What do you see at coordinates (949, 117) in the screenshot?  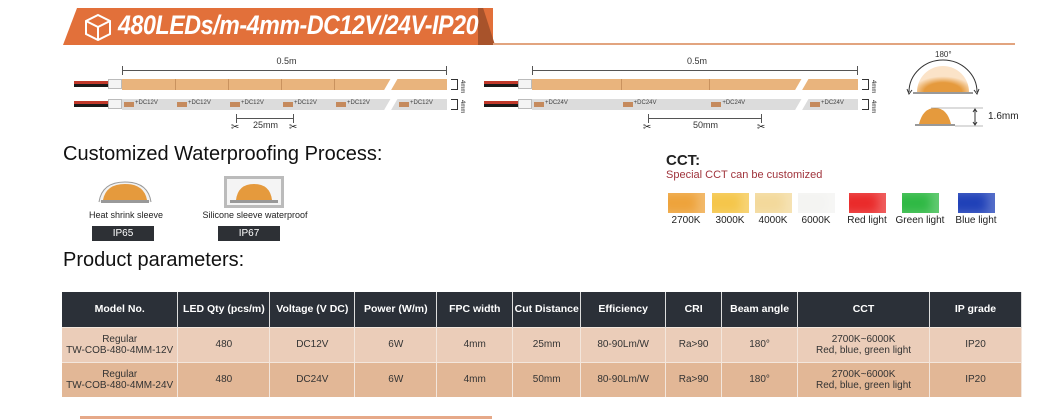 I see `profile-height-diagram` at bounding box center [949, 117].